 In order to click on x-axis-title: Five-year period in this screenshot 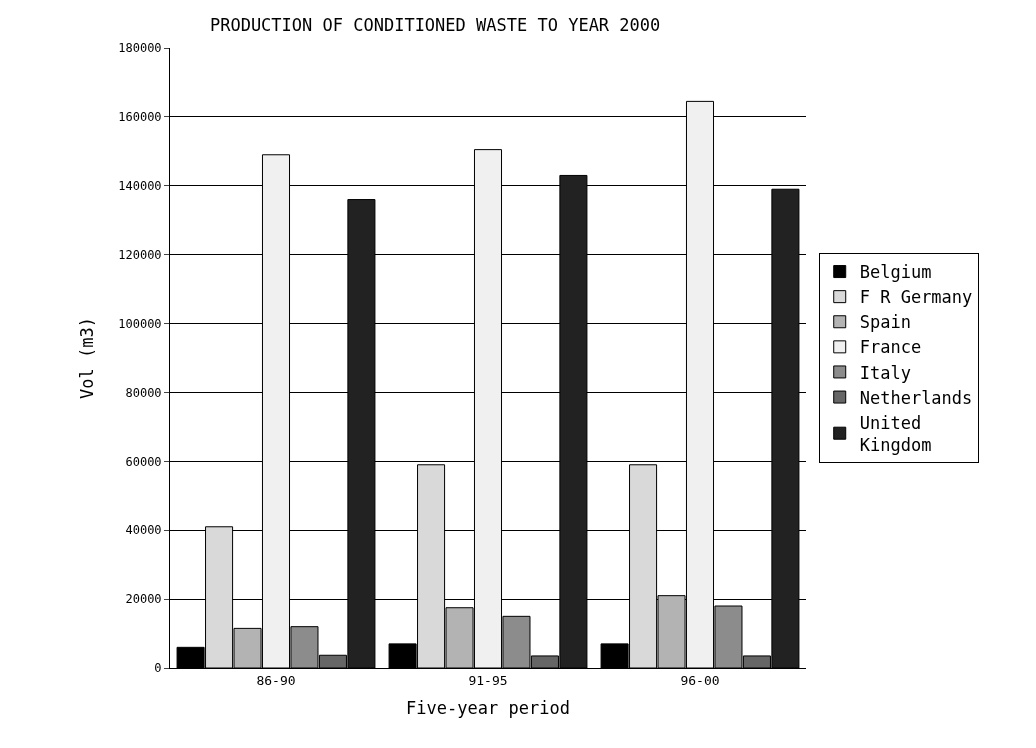, I will do `click(488, 708)`.